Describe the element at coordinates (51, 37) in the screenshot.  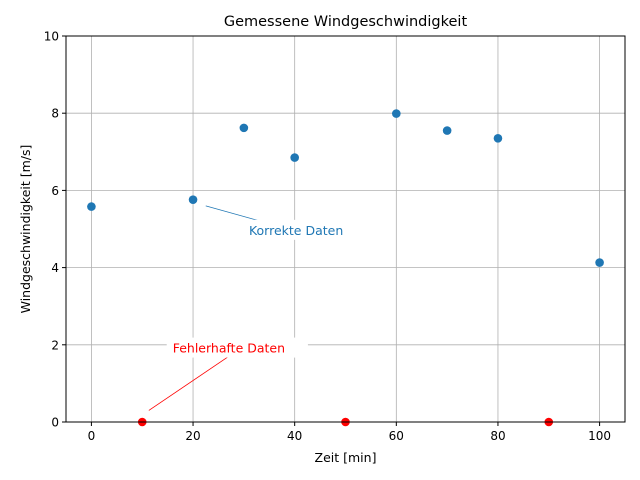
I see `y-tick-label: 10` at that location.